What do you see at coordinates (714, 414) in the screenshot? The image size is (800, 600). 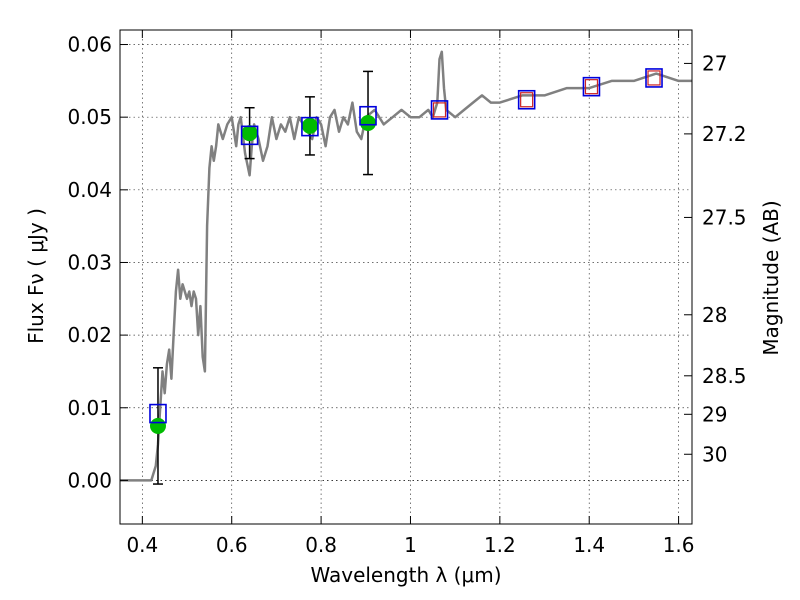 I see `y2-tick-label: 29` at bounding box center [714, 414].